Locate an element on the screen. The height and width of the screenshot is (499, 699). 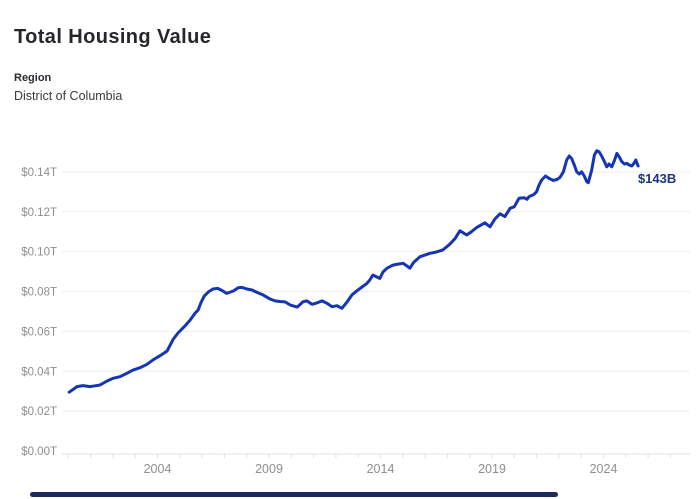
page-title: Total Housing Value is located at coordinates (113, 37).